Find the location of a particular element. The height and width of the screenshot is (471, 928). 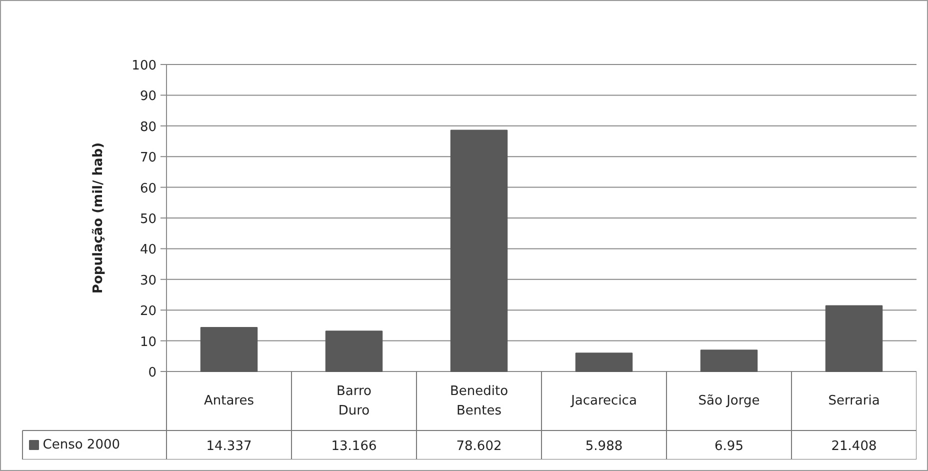

y-tick-label: 20 is located at coordinates (148, 312).